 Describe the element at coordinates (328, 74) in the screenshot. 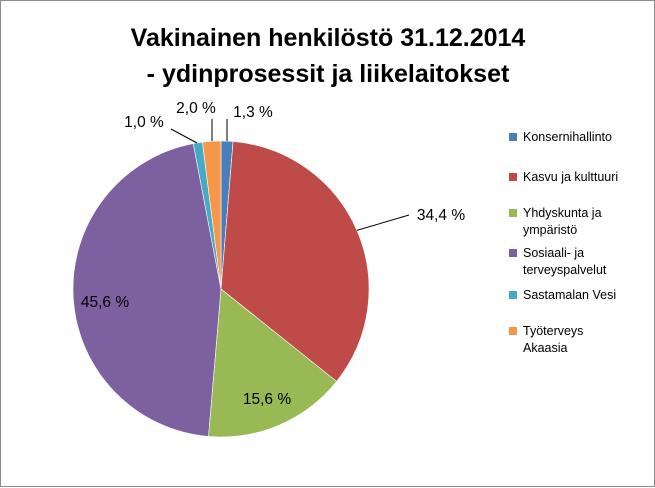

I see `chart-subtitle: - ydinprosessit ja liikelaitokset` at that location.